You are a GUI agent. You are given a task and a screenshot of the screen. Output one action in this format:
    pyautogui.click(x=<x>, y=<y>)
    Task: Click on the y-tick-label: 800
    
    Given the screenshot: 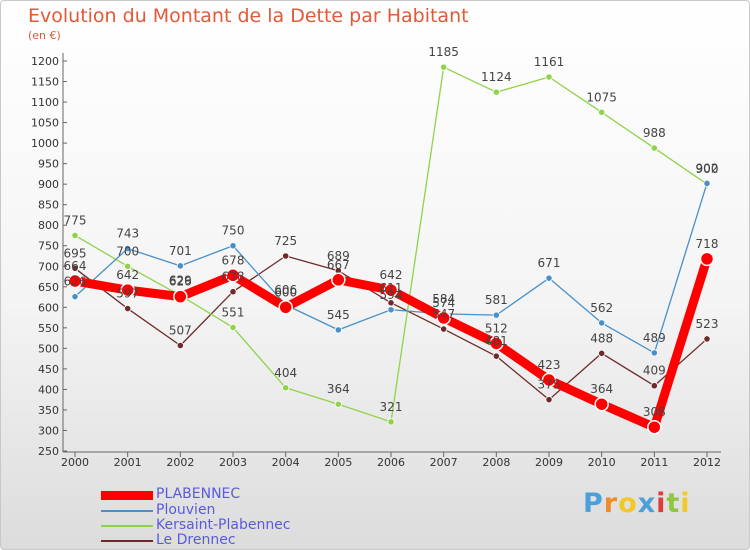 What is the action you would take?
    pyautogui.click(x=48, y=225)
    